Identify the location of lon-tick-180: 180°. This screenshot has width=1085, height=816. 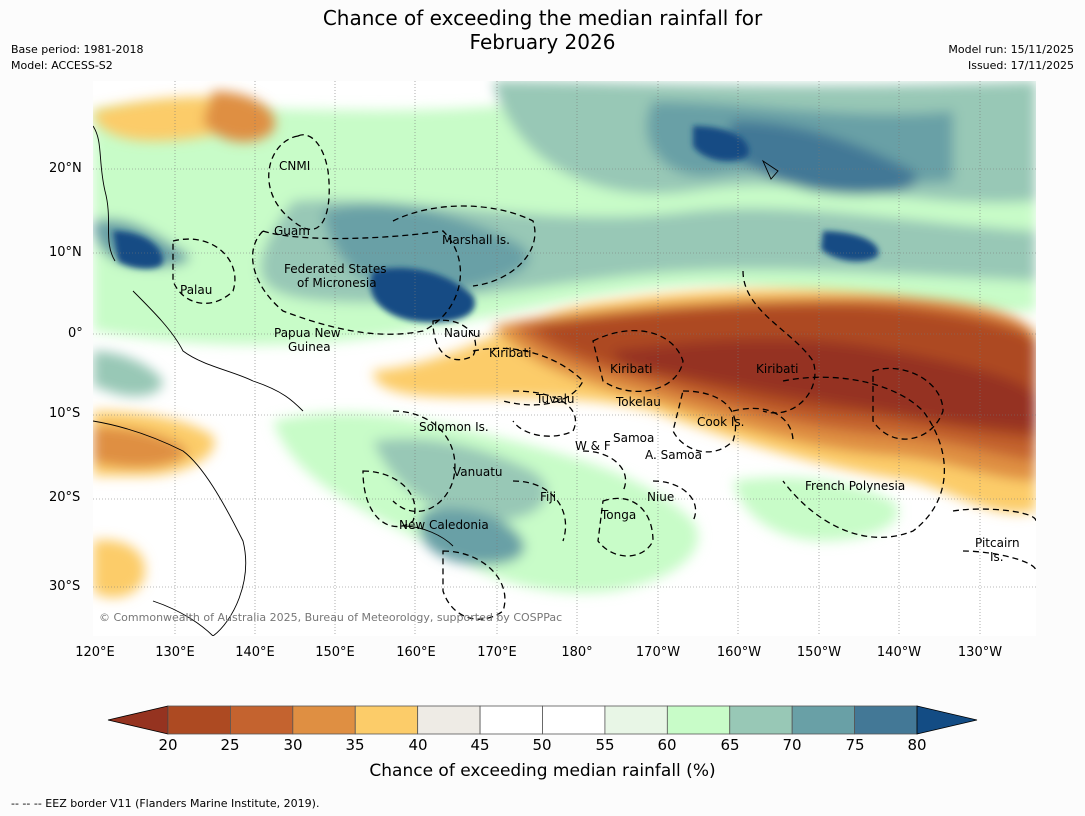
(577, 652).